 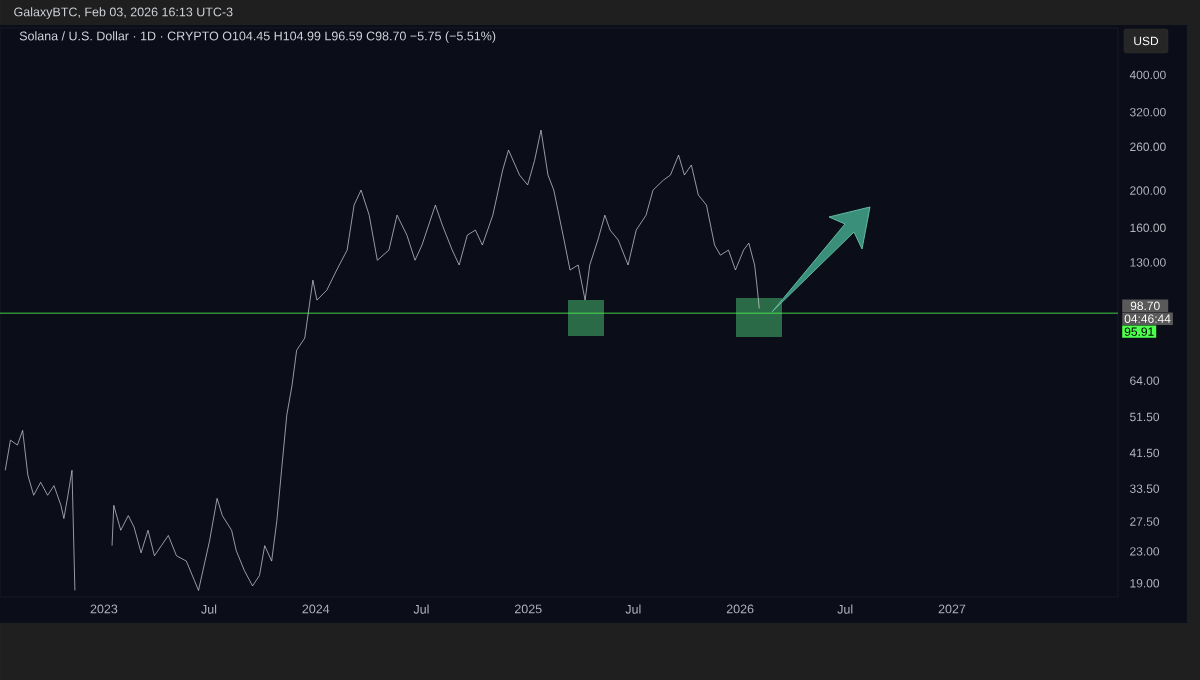 I want to click on x-tick-label: 2024, so click(x=316, y=609).